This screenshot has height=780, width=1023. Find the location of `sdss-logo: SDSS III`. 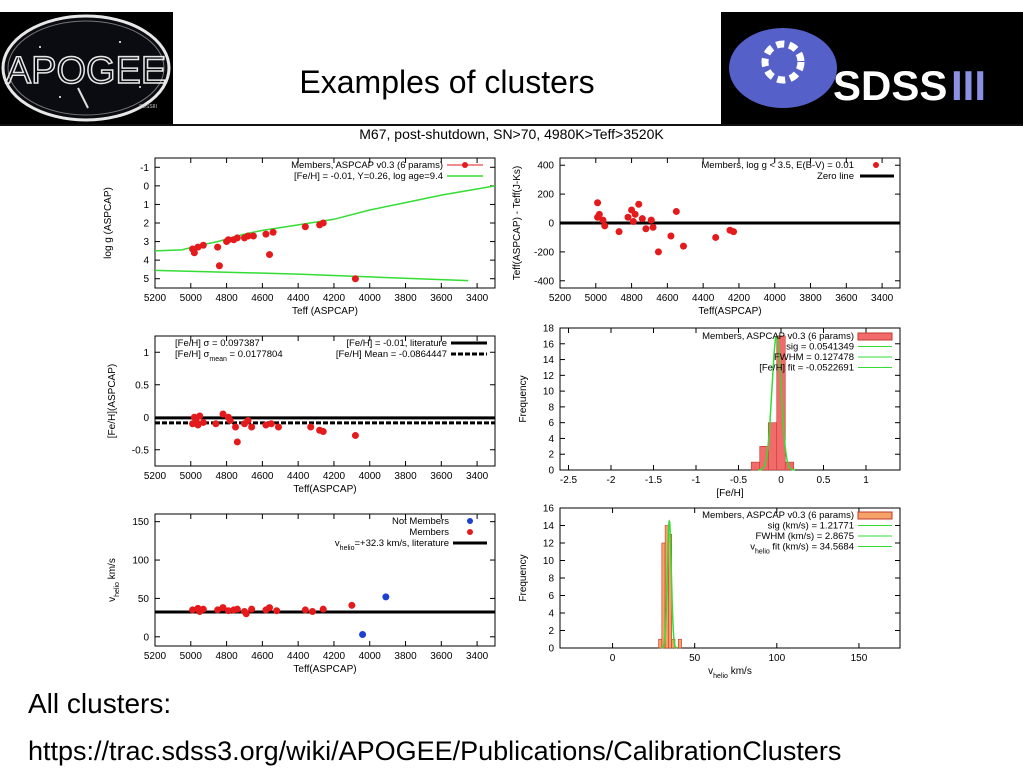

sdss-logo: SDSS III is located at coordinates (872, 68).